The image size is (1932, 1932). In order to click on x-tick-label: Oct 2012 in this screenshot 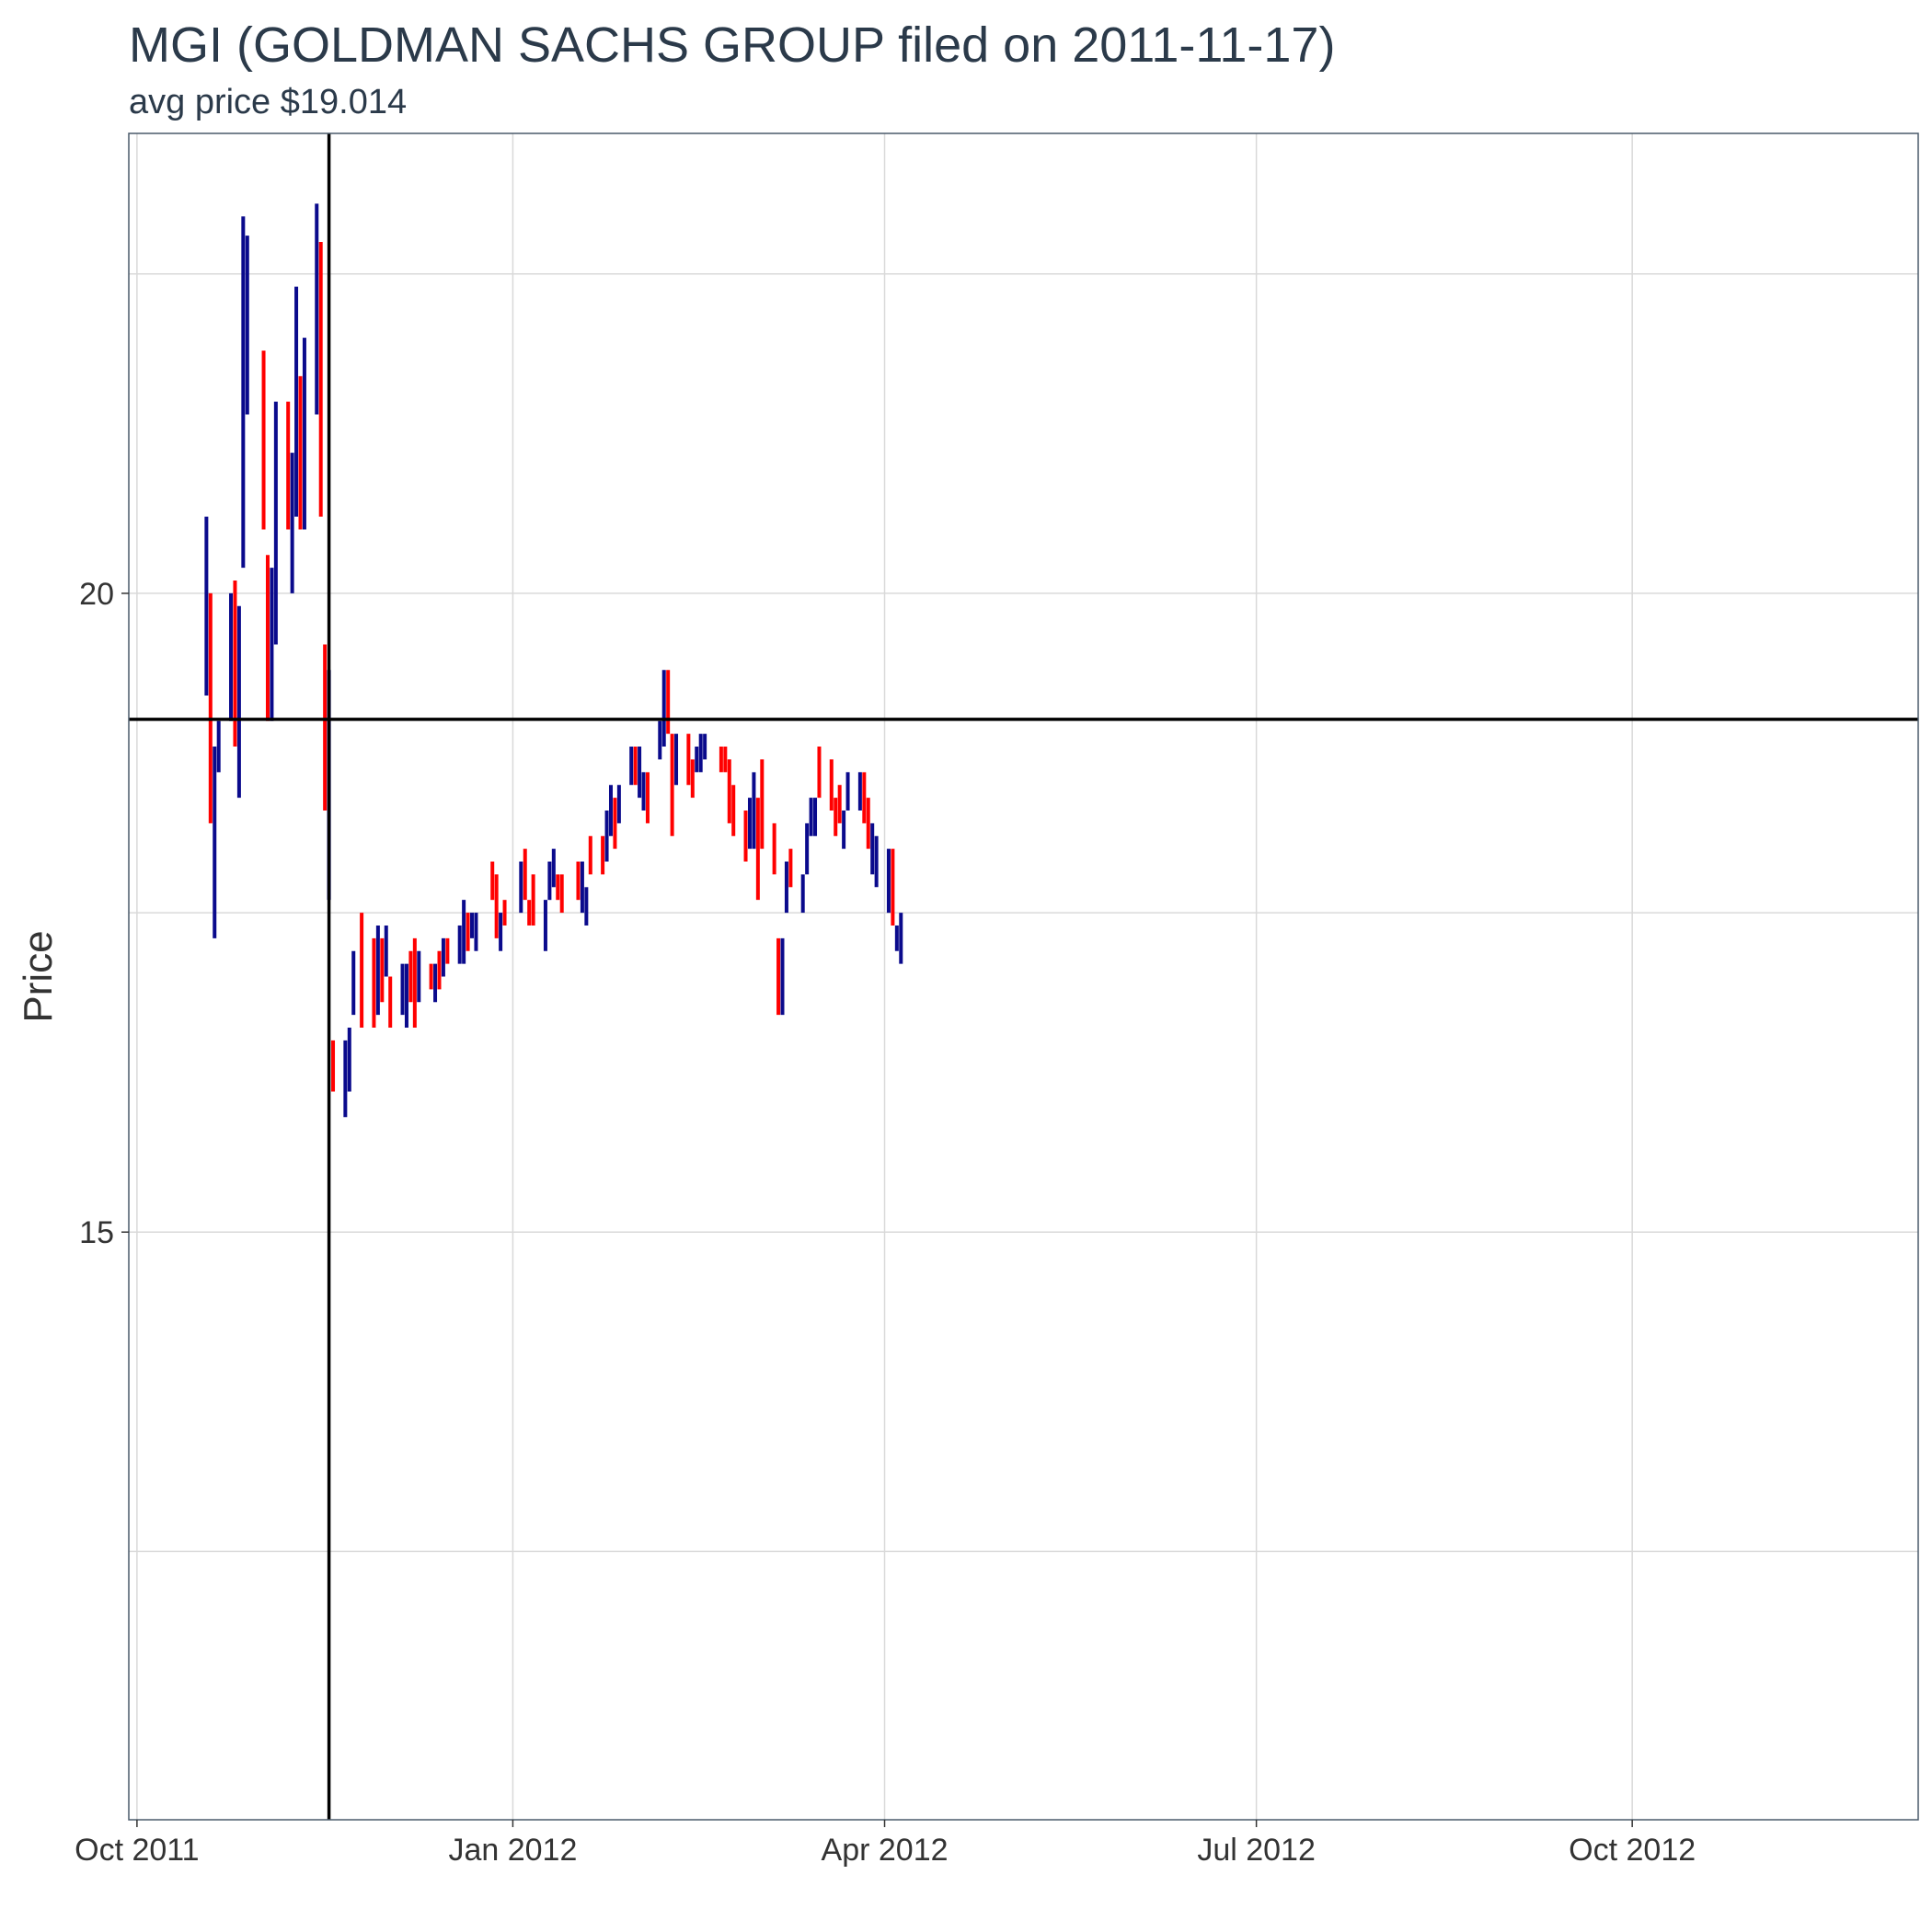, I will do `click(1632, 1850)`.